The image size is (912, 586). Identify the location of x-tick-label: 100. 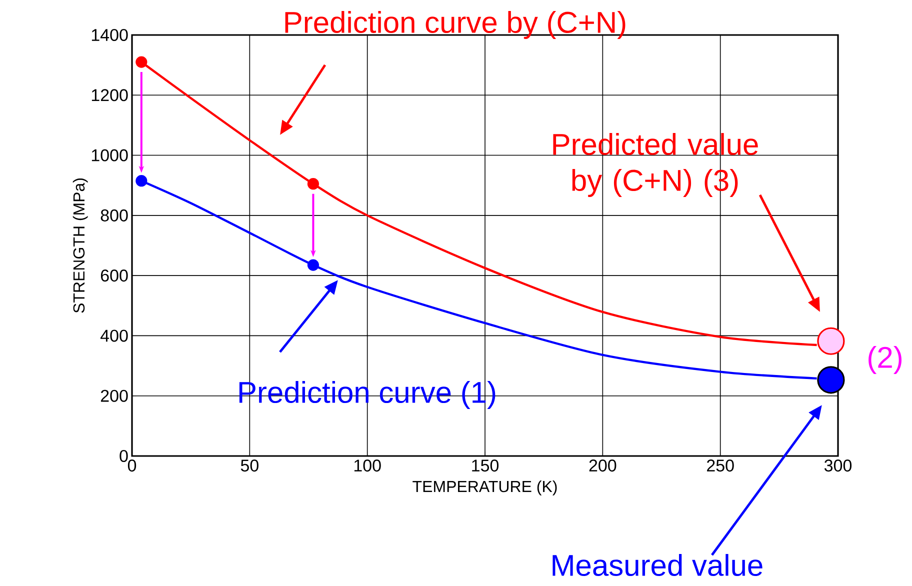
(367, 466).